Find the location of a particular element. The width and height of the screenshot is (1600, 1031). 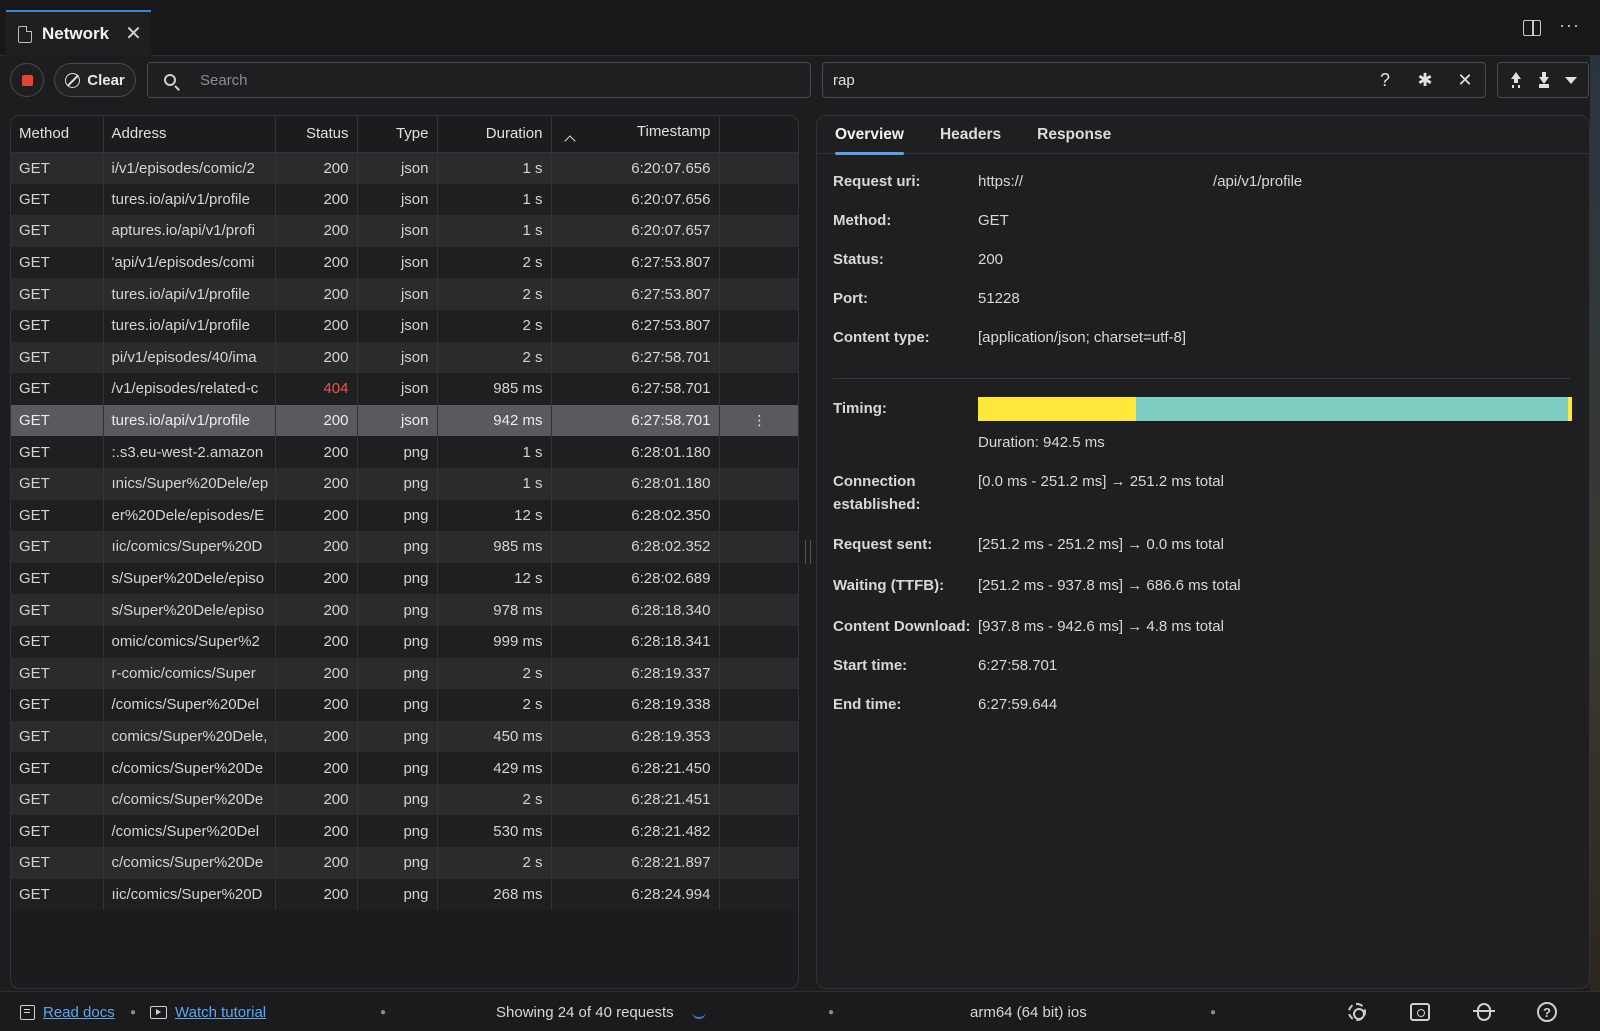

read-docs-link: Read docs is located at coordinates (67, 1011).